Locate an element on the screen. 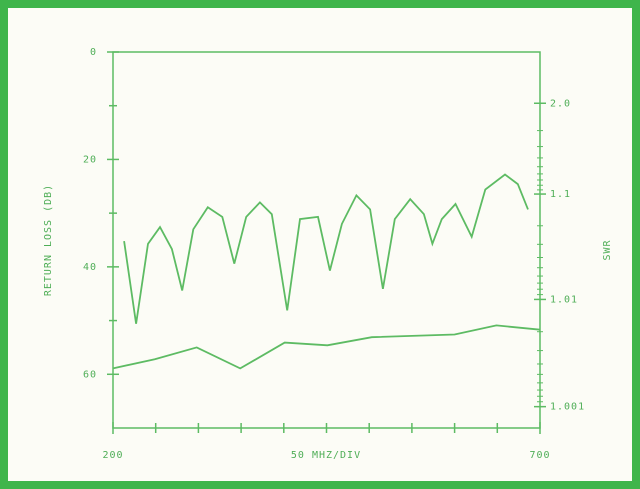 The width and height of the screenshot is (640, 489). y2-tick-label: 1.1 is located at coordinates (560, 194).